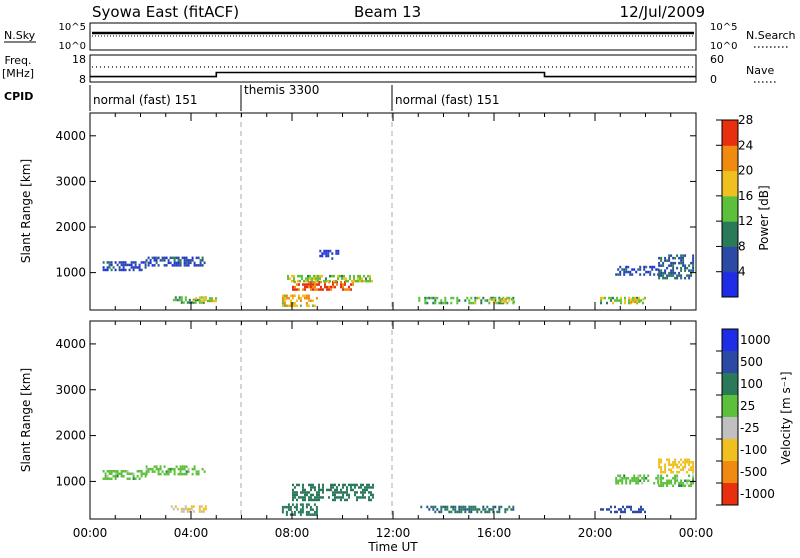  What do you see at coordinates (165, 12) in the screenshot?
I see `station-title: Syowa East (fitACF)` at bounding box center [165, 12].